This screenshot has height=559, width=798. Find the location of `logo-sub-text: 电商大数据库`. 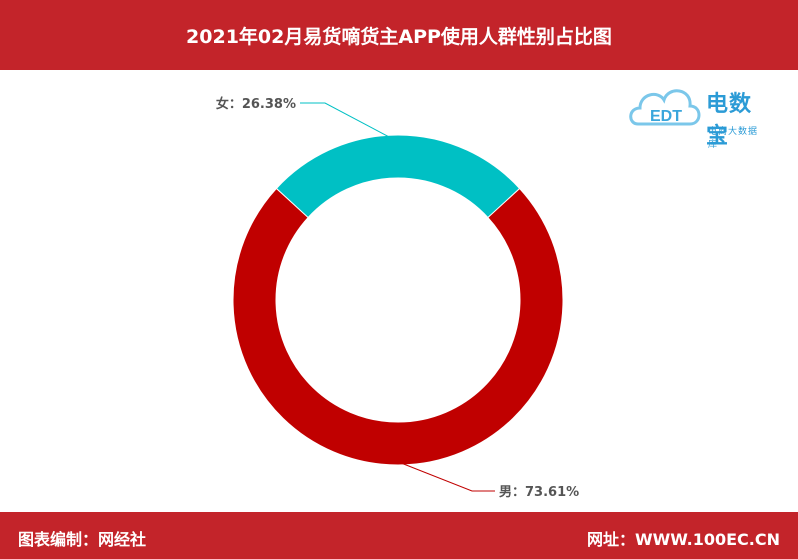

logo-sub-text: 电商大数据库 is located at coordinates (733, 138).